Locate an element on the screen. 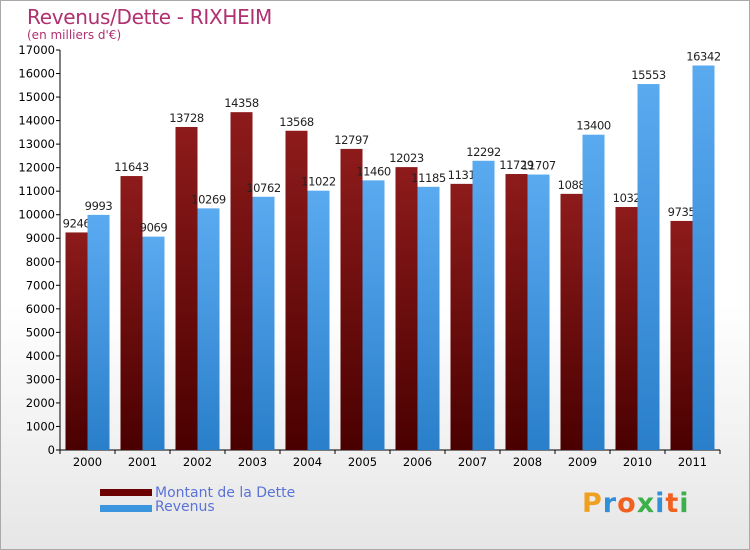 The width and height of the screenshot is (750, 550). data-label: 13568 is located at coordinates (296, 122).